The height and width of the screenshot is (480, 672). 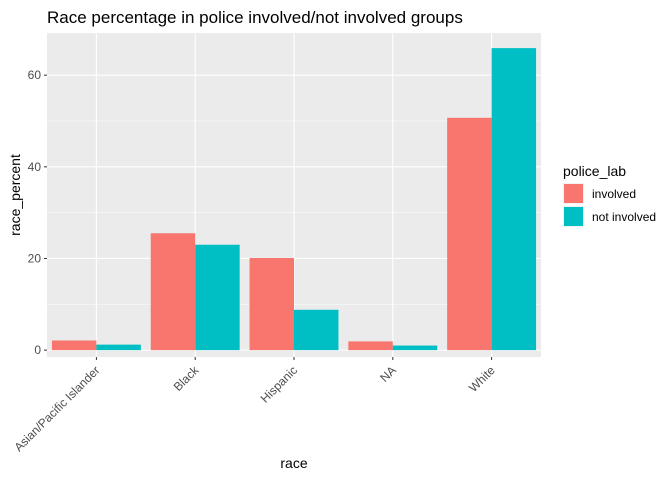 I want to click on legend-label-involved: involved, so click(x=614, y=194).